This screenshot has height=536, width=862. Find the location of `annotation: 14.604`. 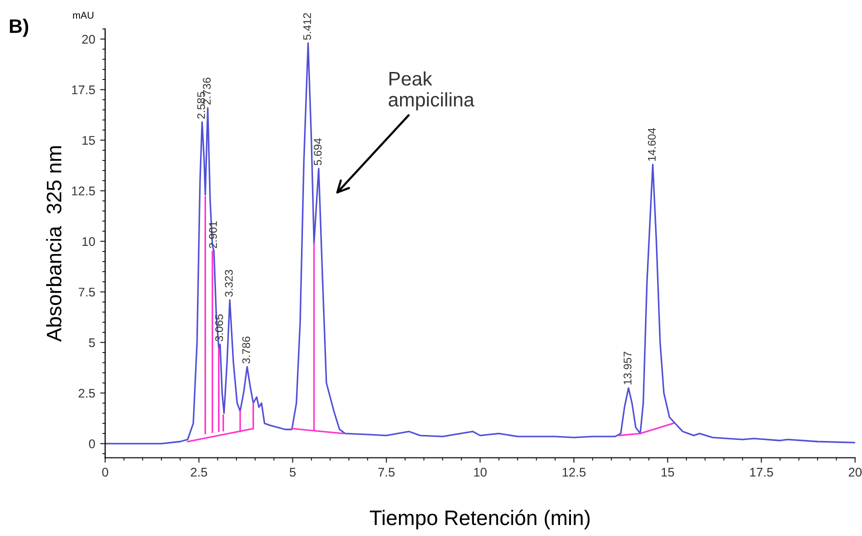

annotation: 14.604 is located at coordinates (652, 144).